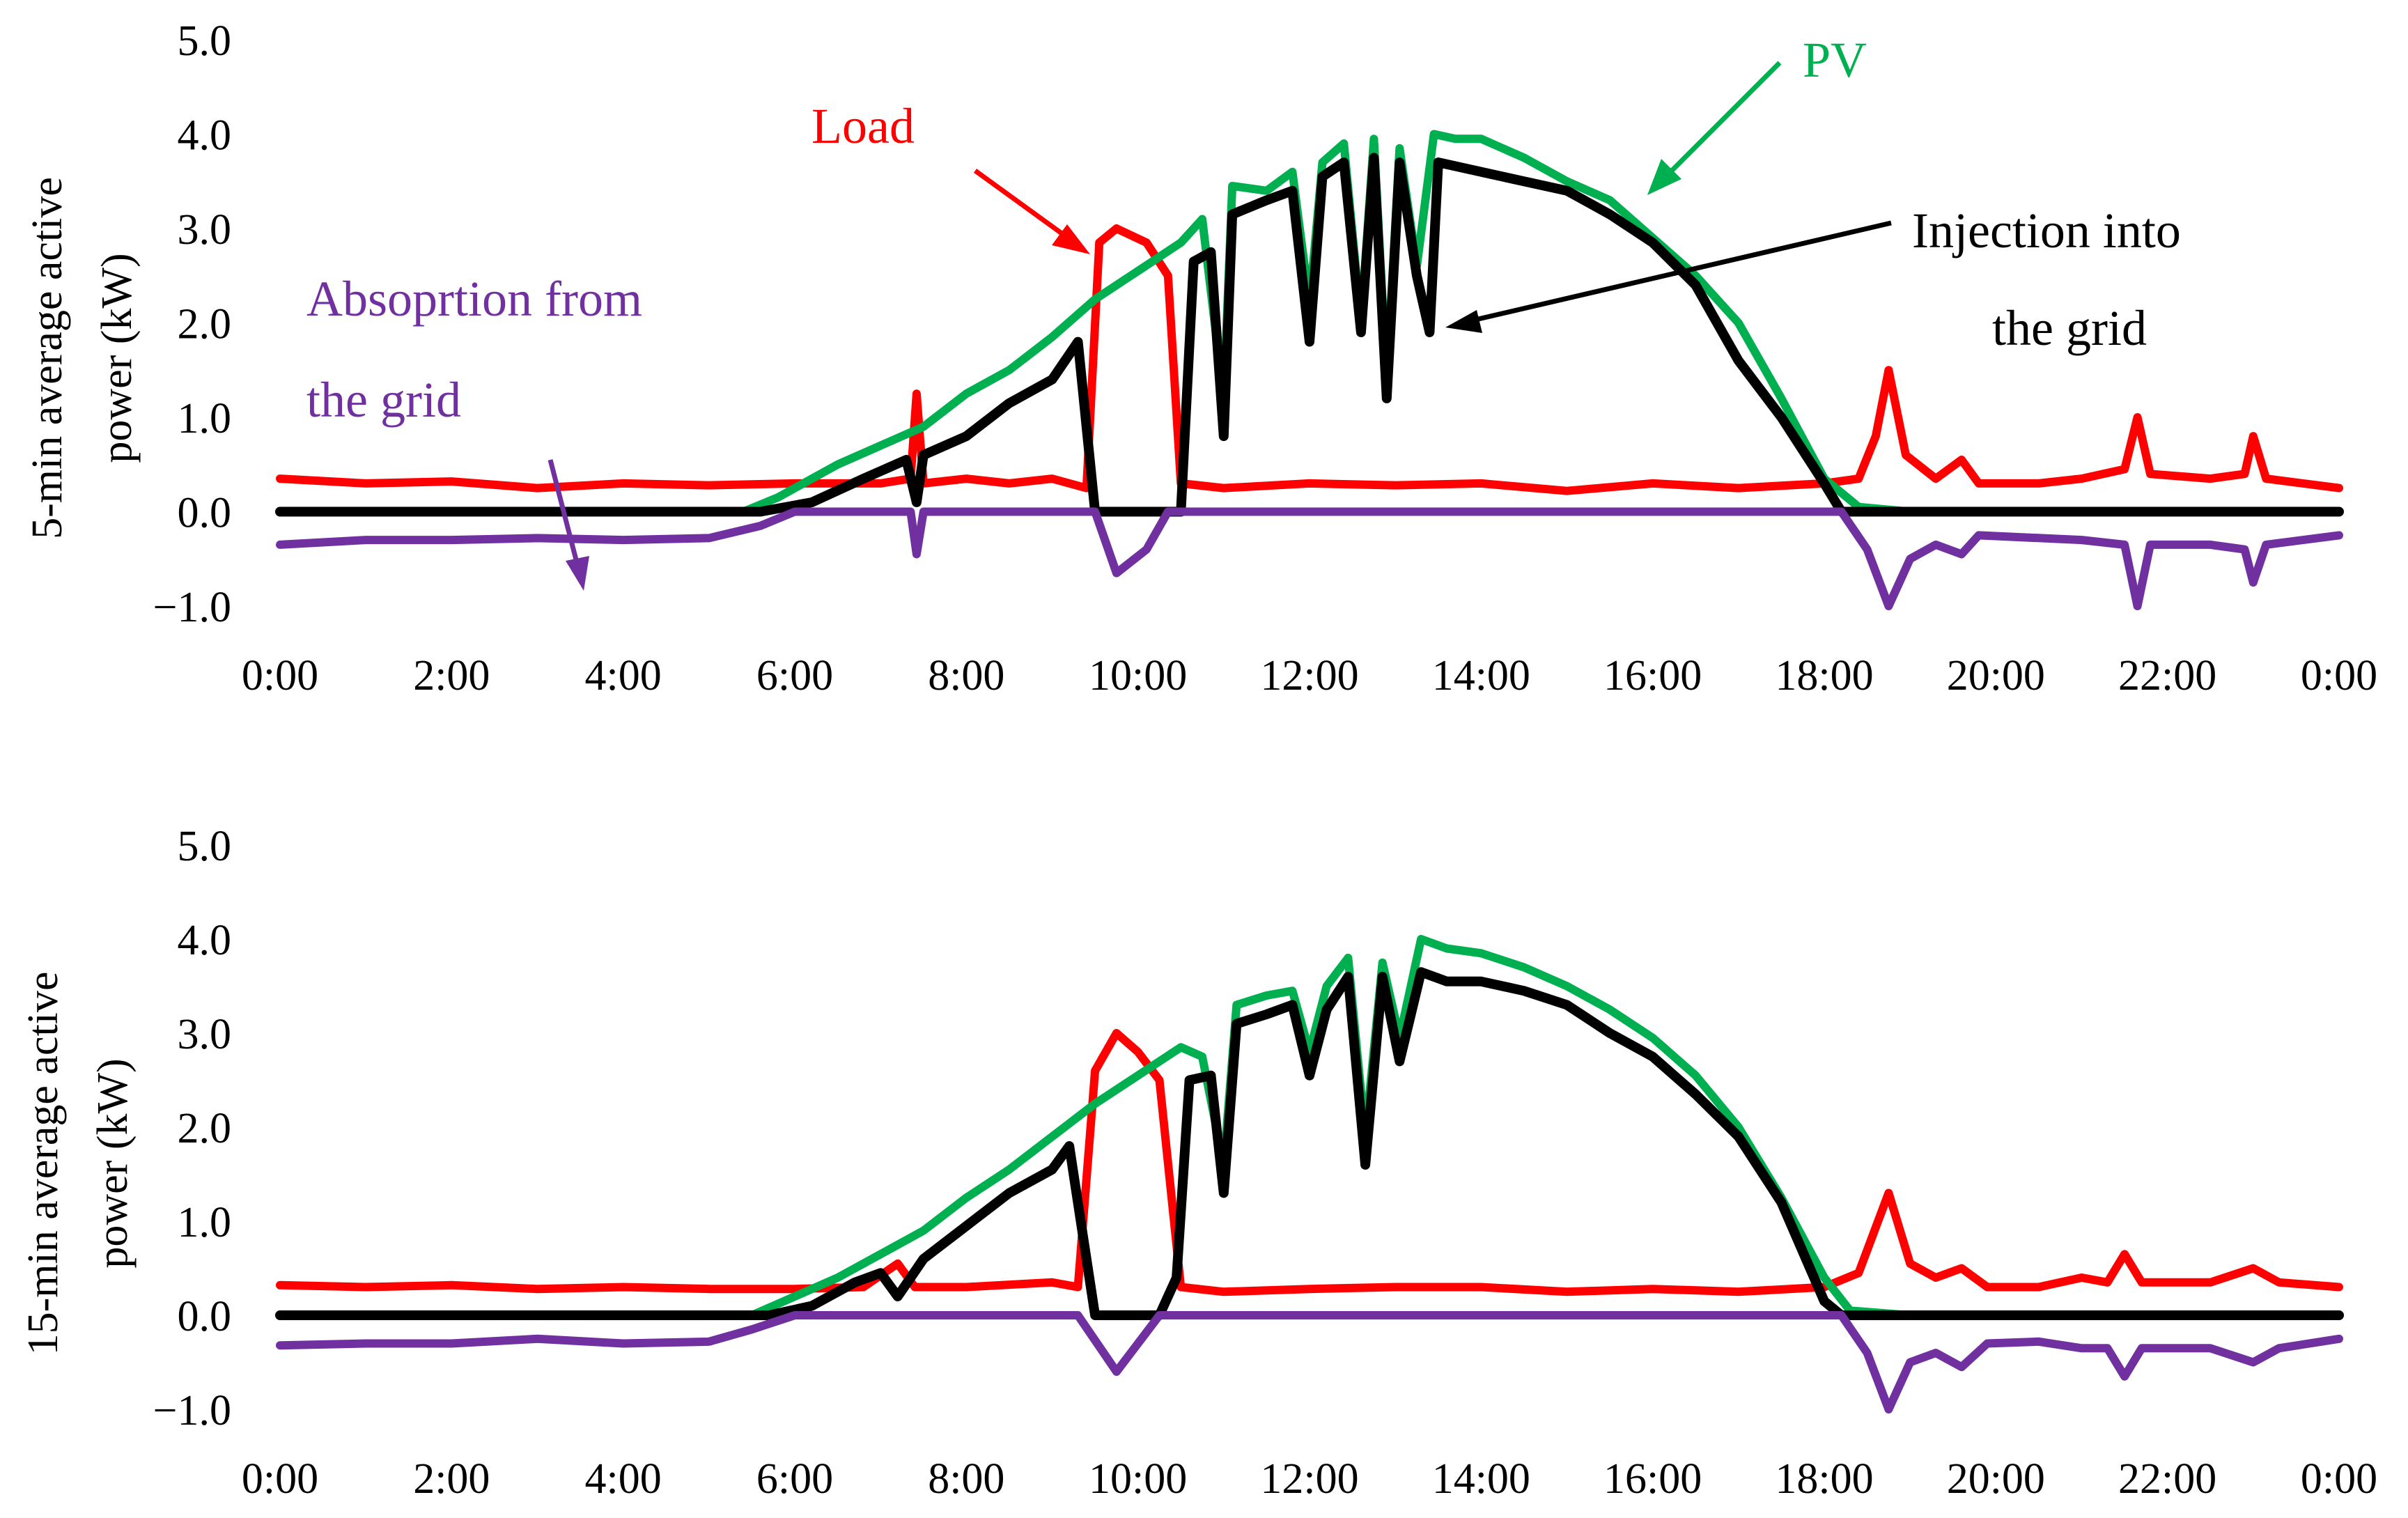 This screenshot has height=1518, width=2408. Describe the element at coordinates (2069, 328) in the screenshot. I see `annotation-injection-line-2: the grid` at that location.